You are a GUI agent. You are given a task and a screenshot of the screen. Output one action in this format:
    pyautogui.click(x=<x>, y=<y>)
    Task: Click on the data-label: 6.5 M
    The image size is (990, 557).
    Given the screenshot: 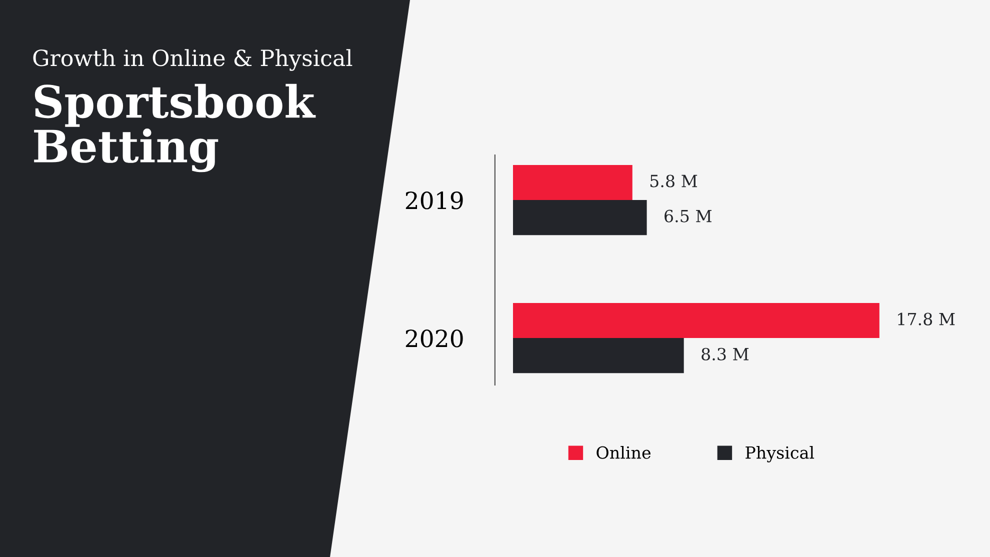 What is the action you would take?
    pyautogui.click(x=688, y=216)
    